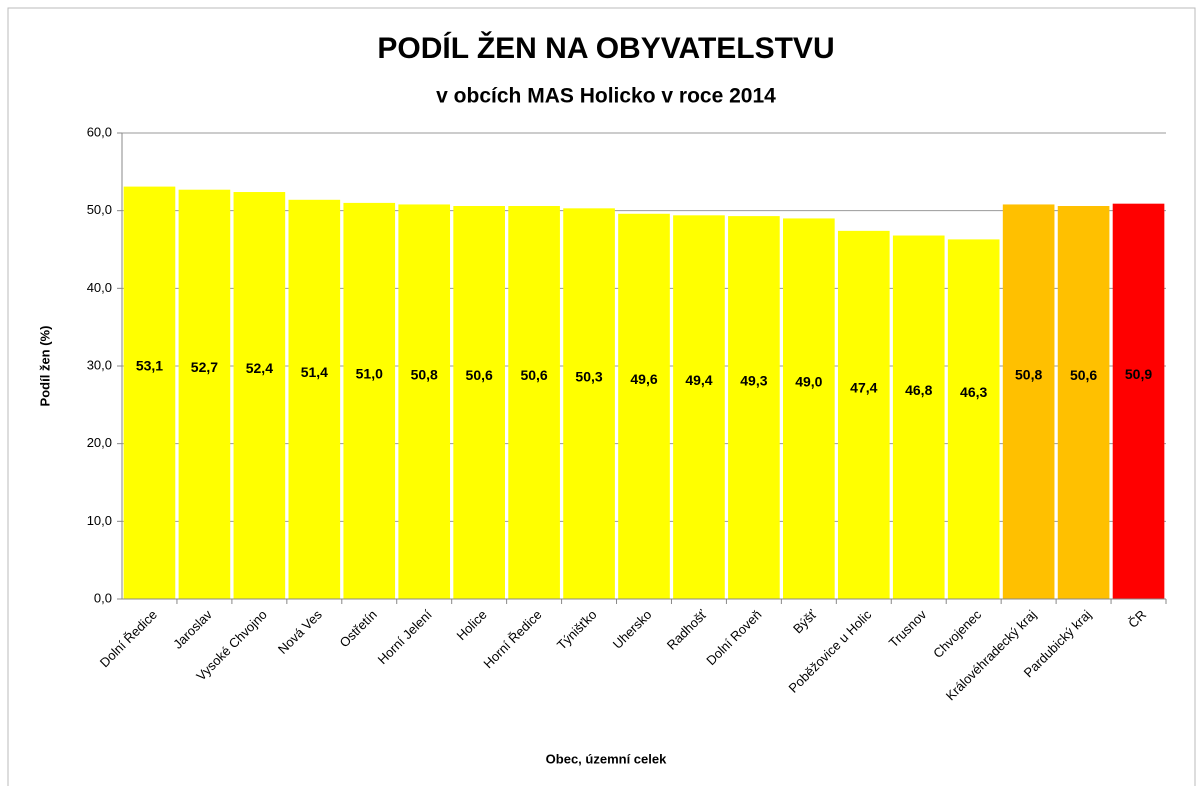  What do you see at coordinates (606, 96) in the screenshot?
I see `chart-subtitle: v obcích MAS Holicko v roce 2014` at bounding box center [606, 96].